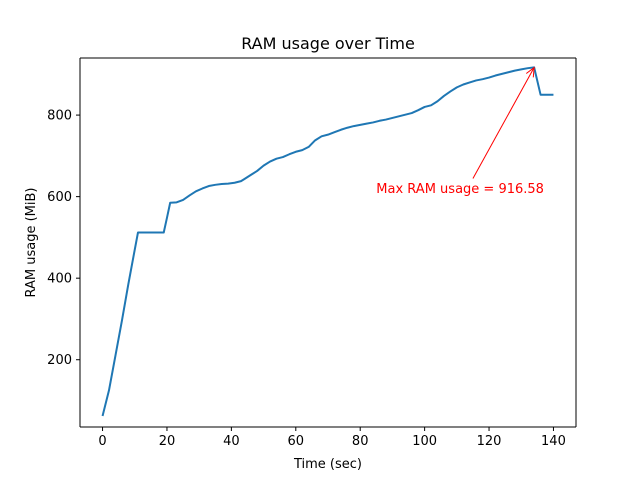 The image size is (640, 480). Describe the element at coordinates (59, 360) in the screenshot. I see `y-tick-label: 200` at that location.